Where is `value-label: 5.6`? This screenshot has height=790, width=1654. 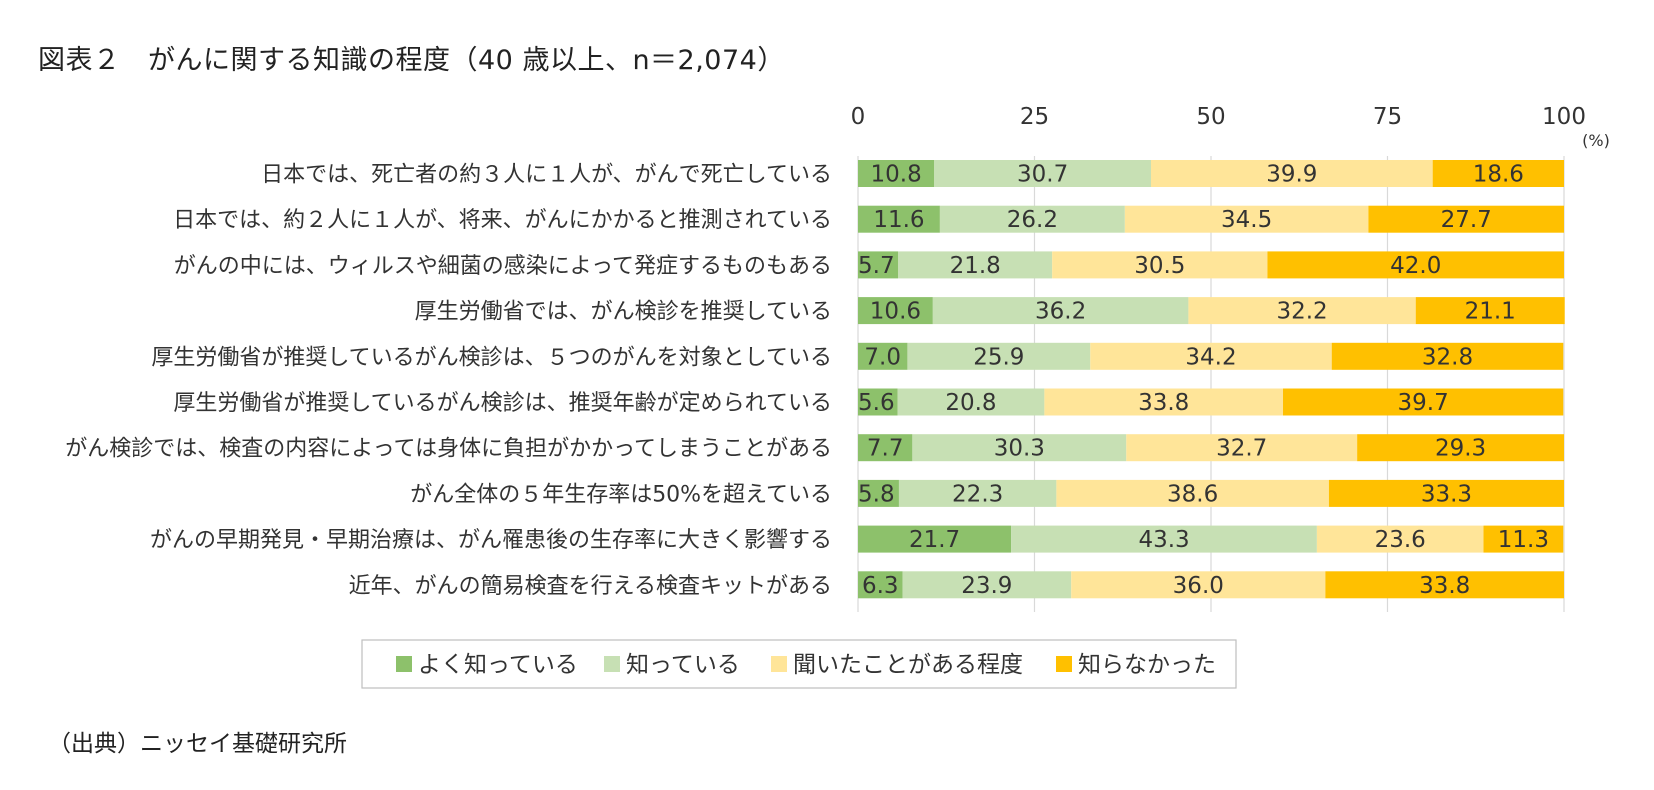
value-label: 5.6 is located at coordinates (876, 403).